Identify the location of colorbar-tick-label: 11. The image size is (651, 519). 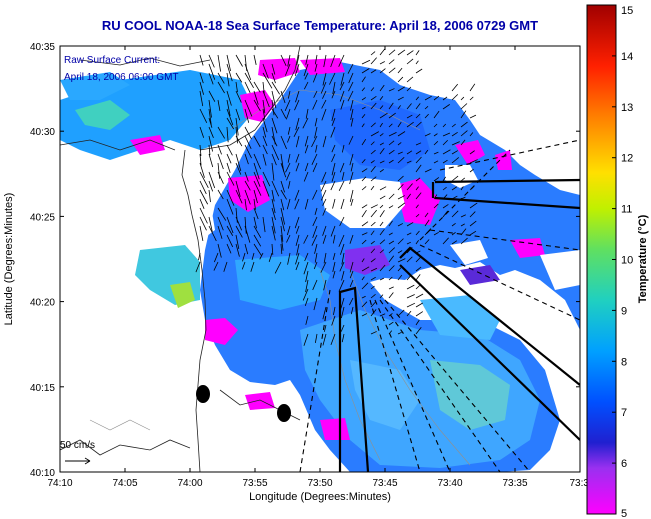
(626, 210).